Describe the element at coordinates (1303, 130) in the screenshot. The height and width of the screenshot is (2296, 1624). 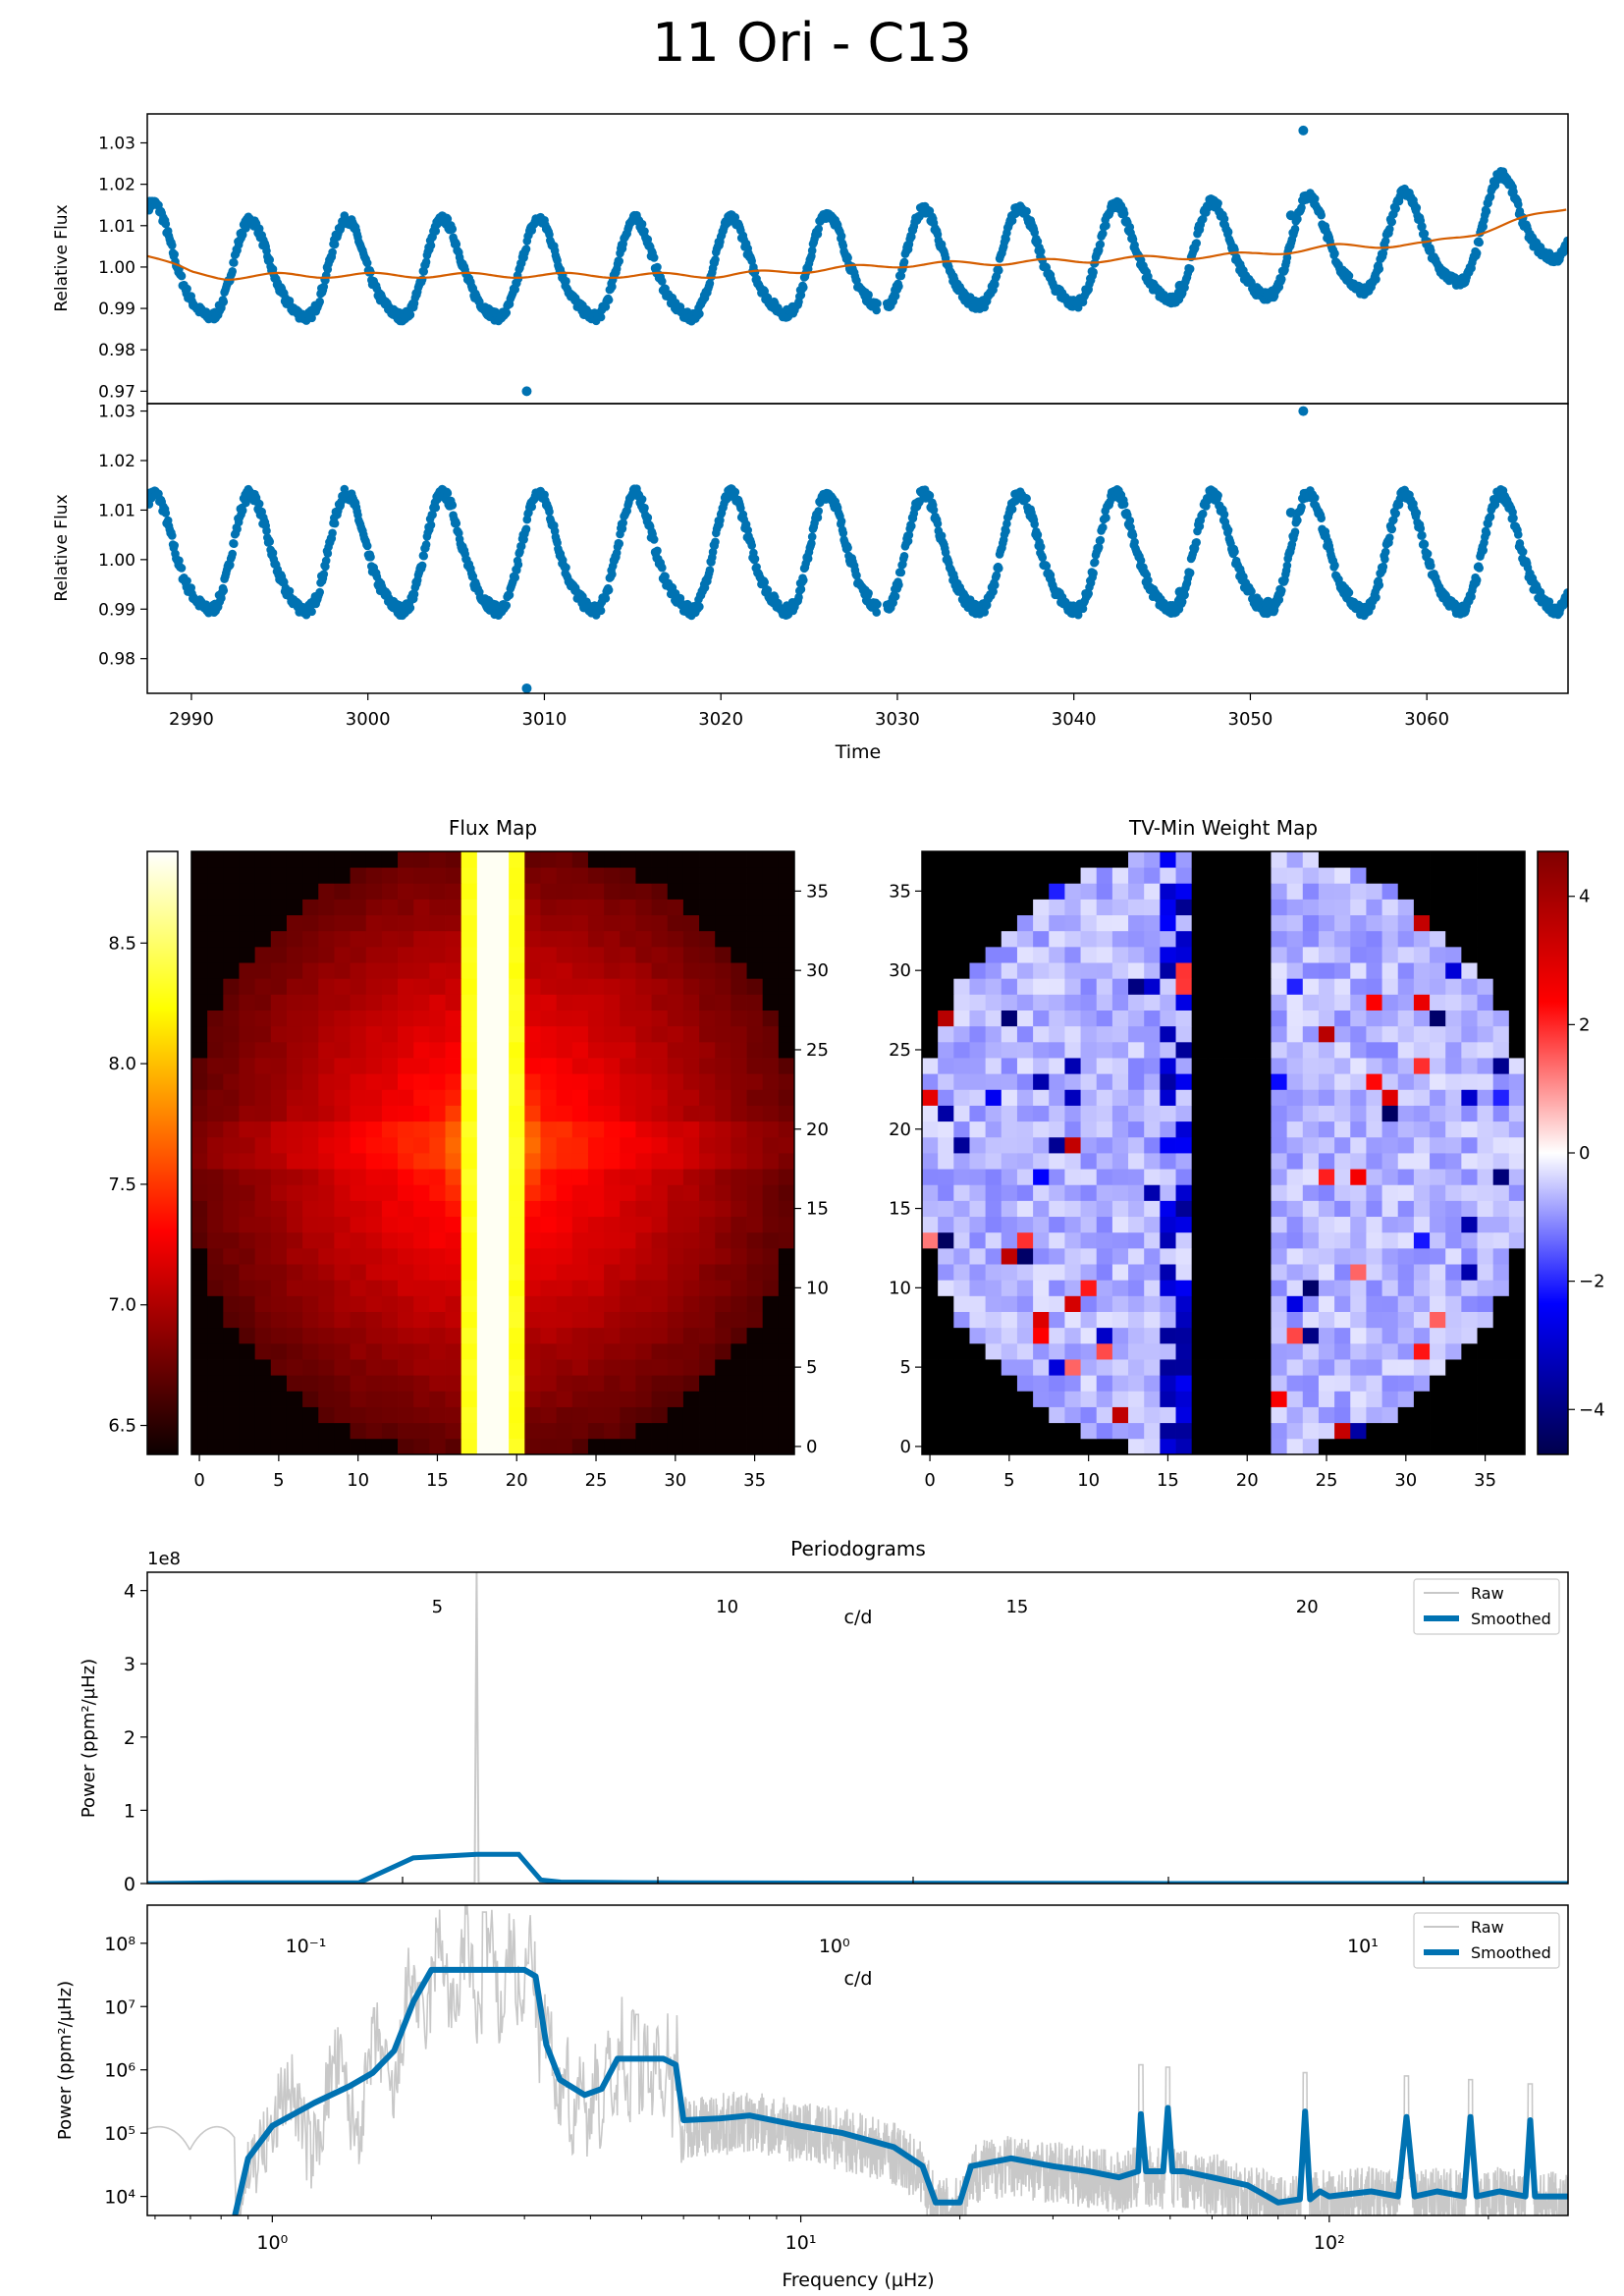
I see `lightcurve-raw-outlier` at that location.